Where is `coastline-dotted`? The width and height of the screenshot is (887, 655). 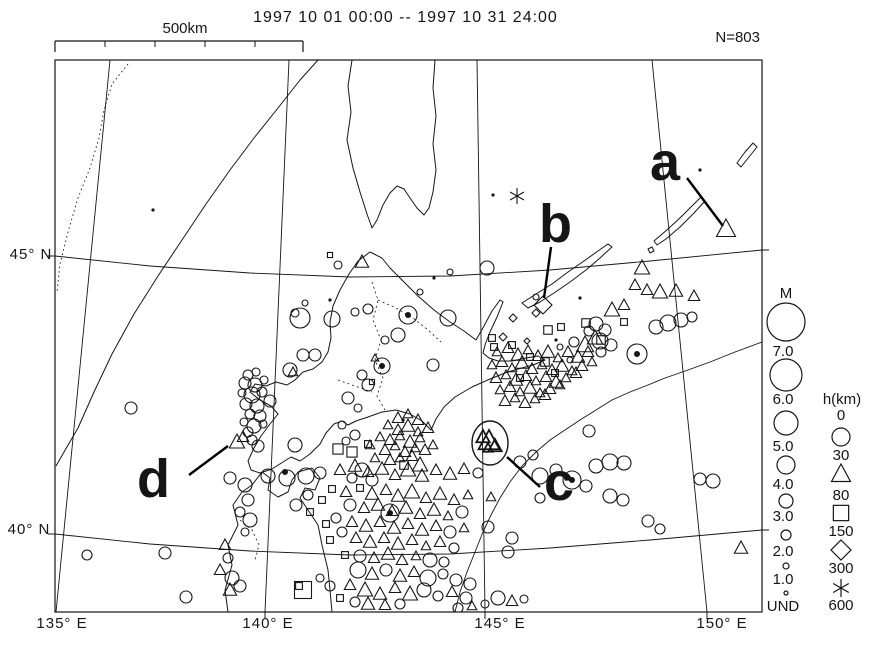 coastline-dotted is located at coordinates (92, 178).